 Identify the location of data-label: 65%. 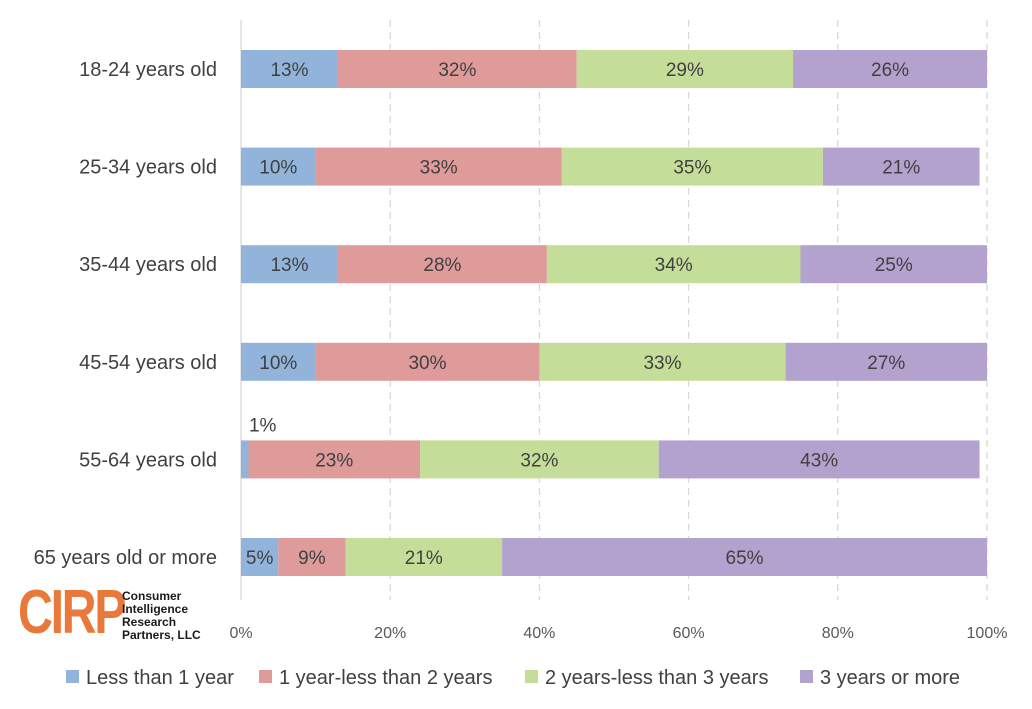
(745, 558).